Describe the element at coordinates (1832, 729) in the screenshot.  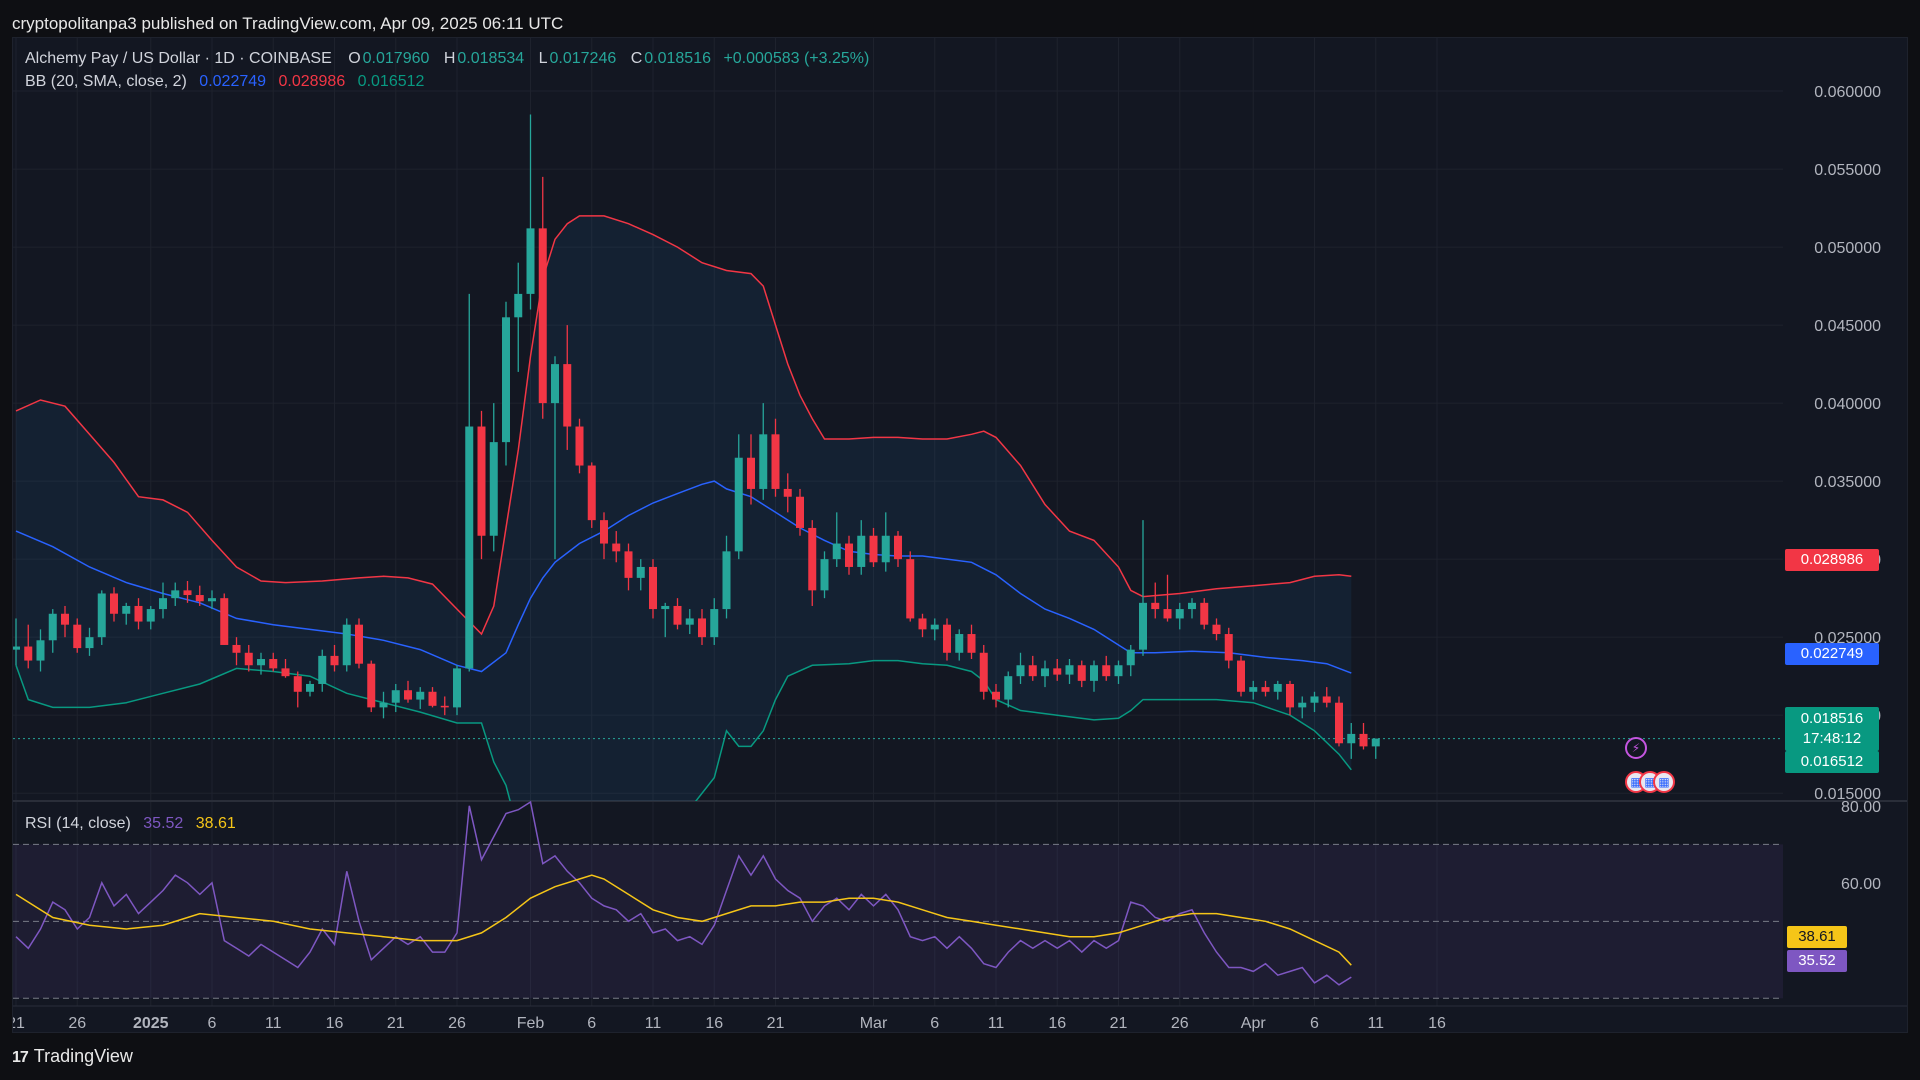
I see `last-price-block: 0.018516 17:48:12` at that location.